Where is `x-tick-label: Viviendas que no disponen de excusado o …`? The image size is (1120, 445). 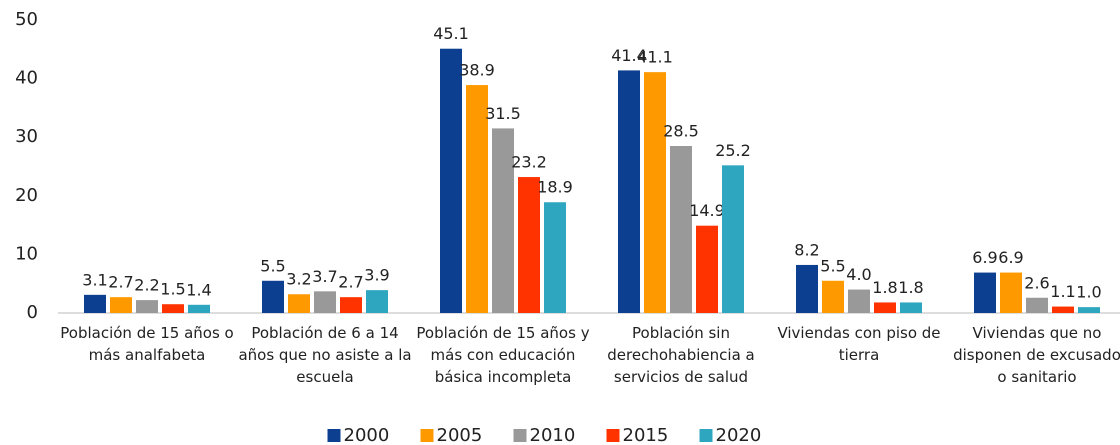 x-tick-label: Viviendas que no disponen de excusado o … is located at coordinates (1036, 355).